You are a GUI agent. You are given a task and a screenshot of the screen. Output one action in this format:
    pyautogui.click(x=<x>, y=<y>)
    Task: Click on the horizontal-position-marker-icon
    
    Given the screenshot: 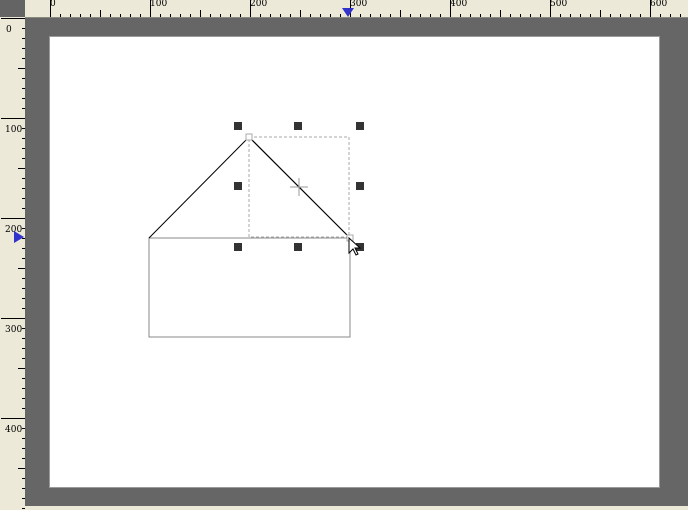 What is the action you would take?
    pyautogui.click(x=348, y=12)
    